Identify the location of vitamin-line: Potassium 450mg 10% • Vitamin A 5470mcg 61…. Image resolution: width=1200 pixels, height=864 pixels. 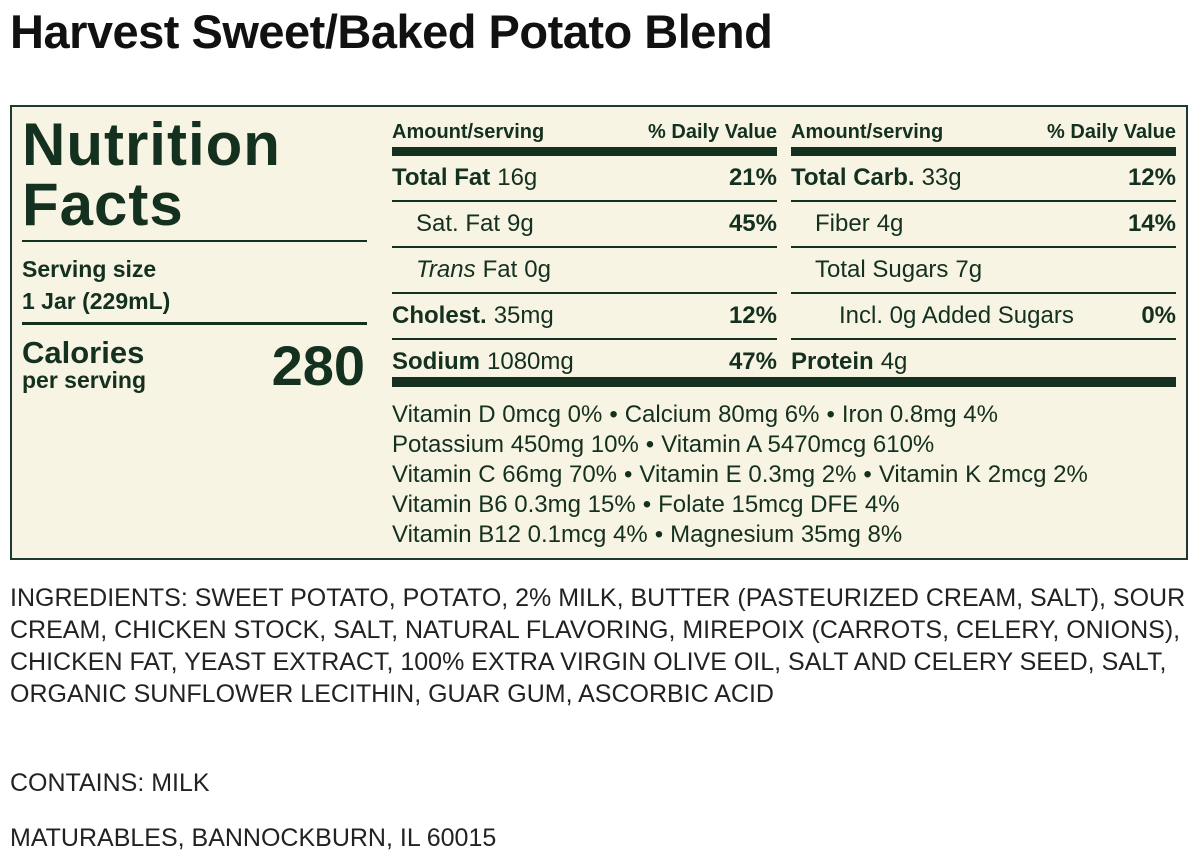
(740, 445).